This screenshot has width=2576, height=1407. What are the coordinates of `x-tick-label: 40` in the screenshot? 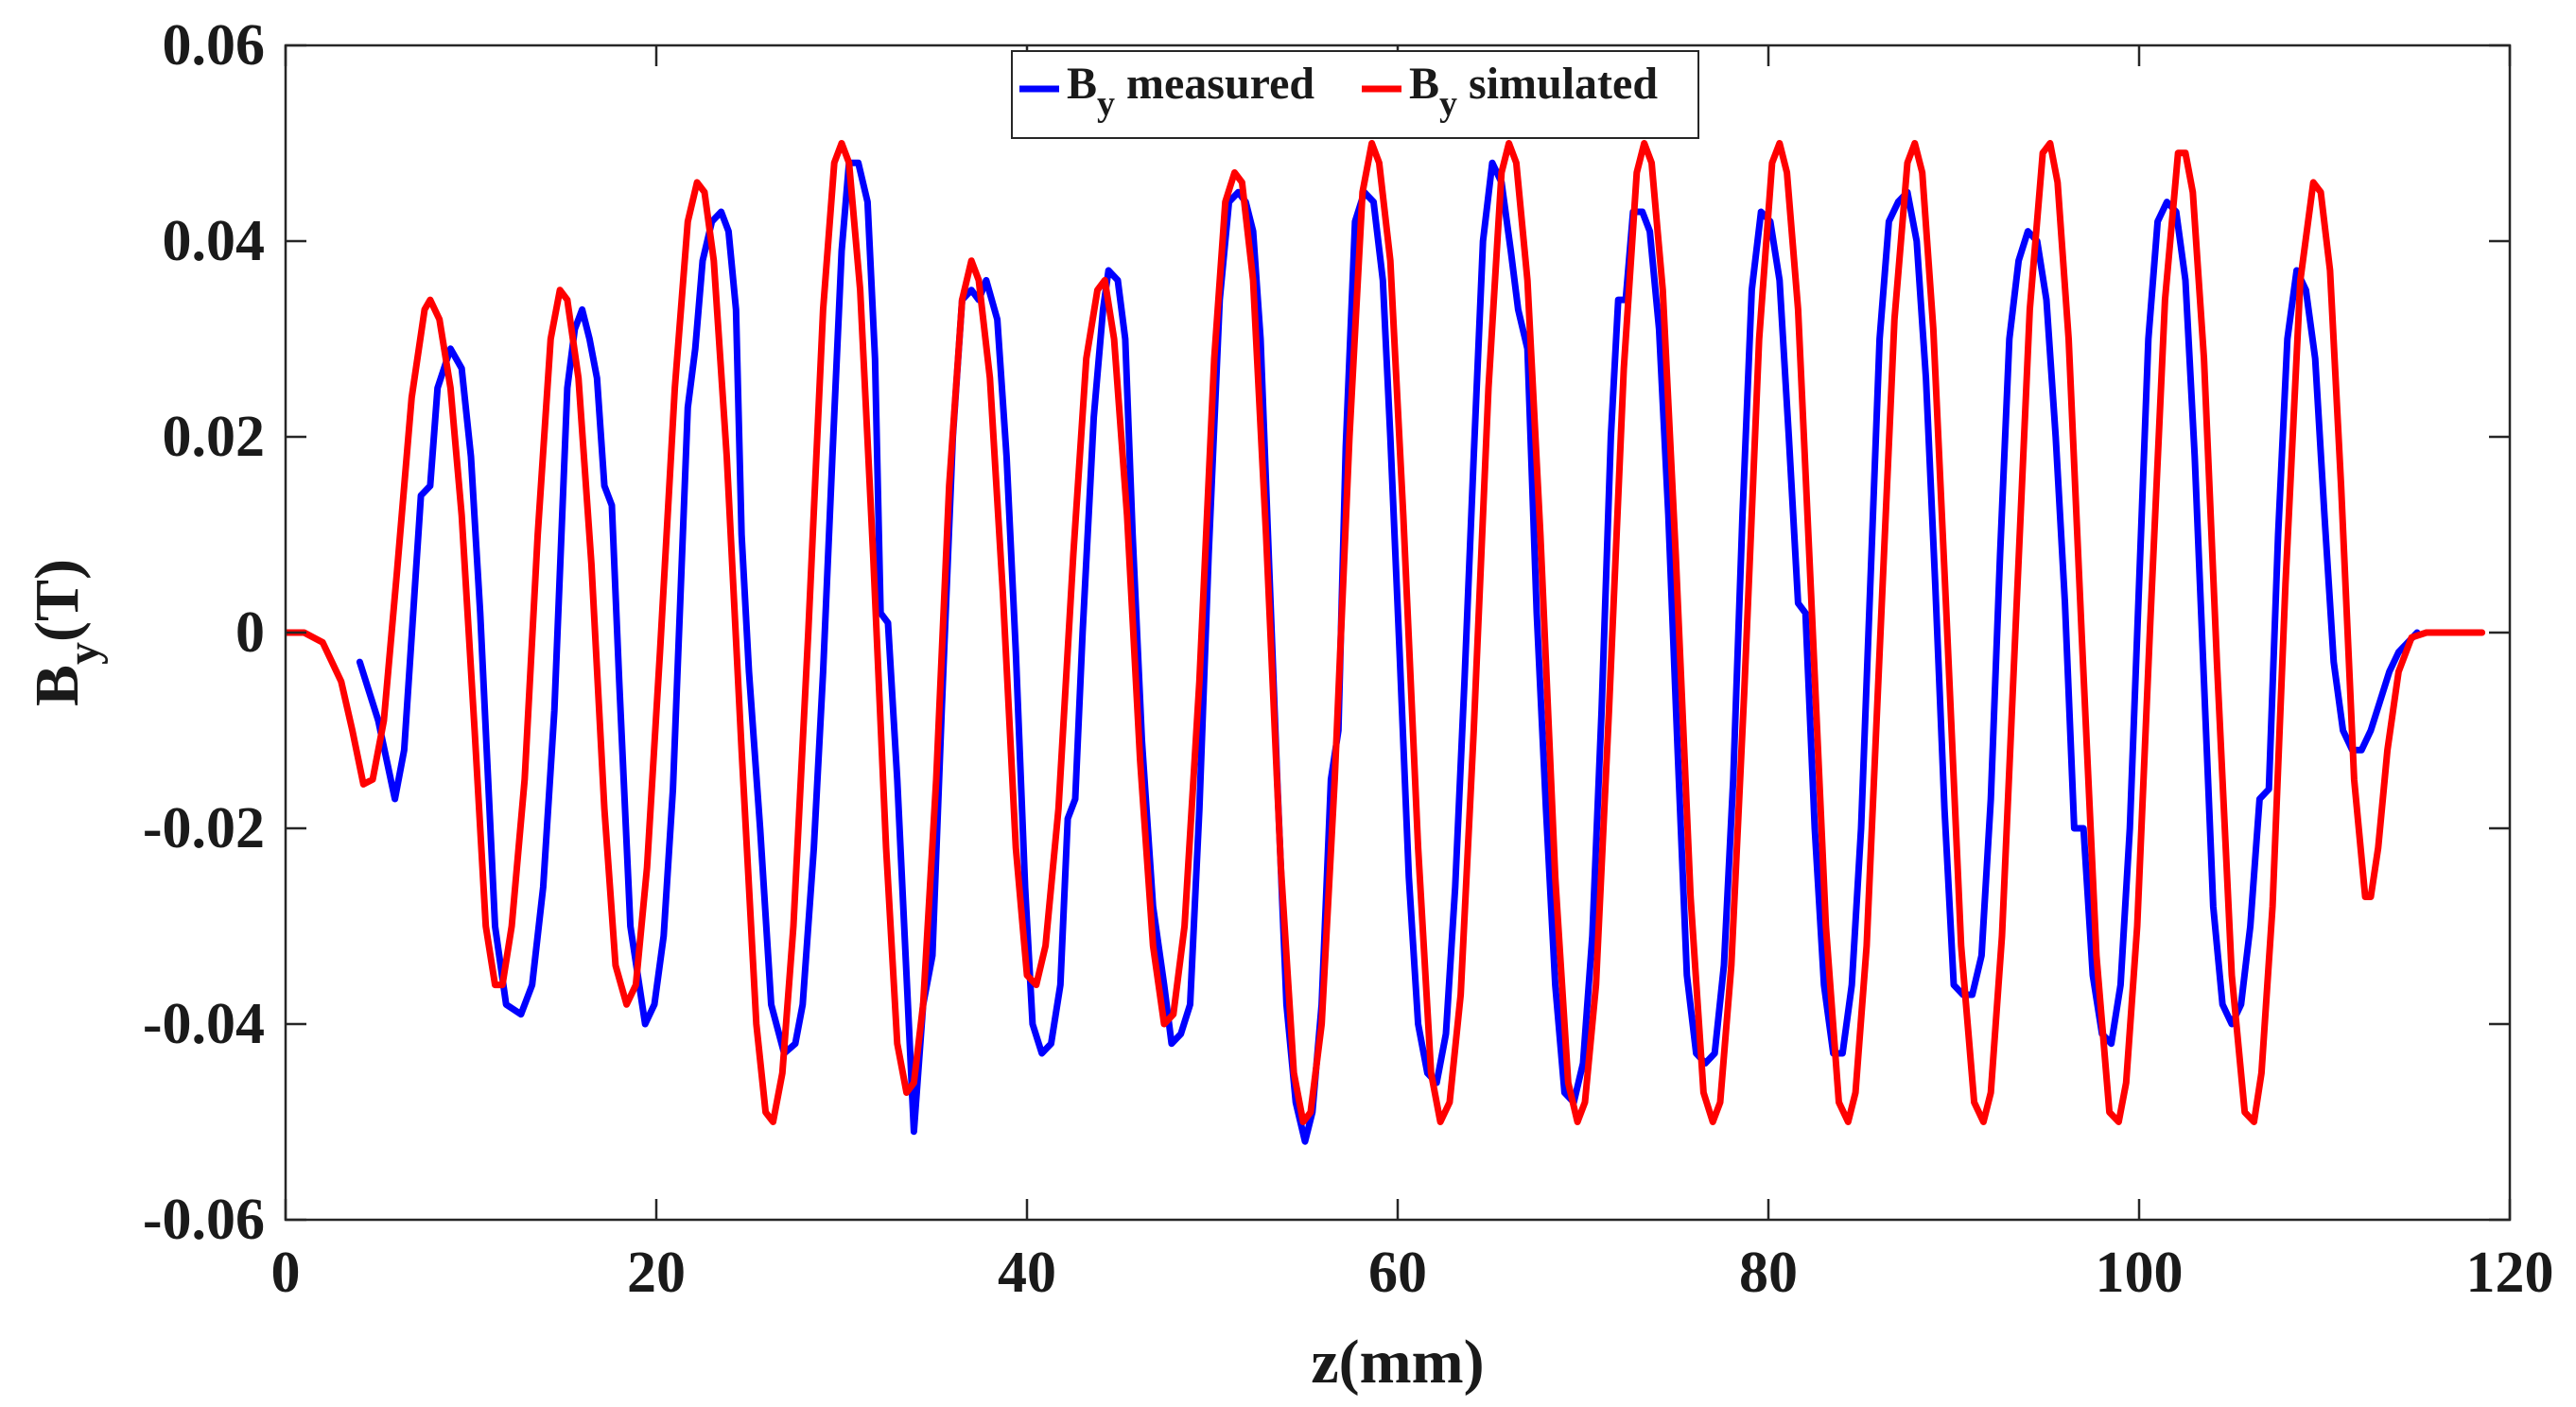 It's located at (1027, 1273).